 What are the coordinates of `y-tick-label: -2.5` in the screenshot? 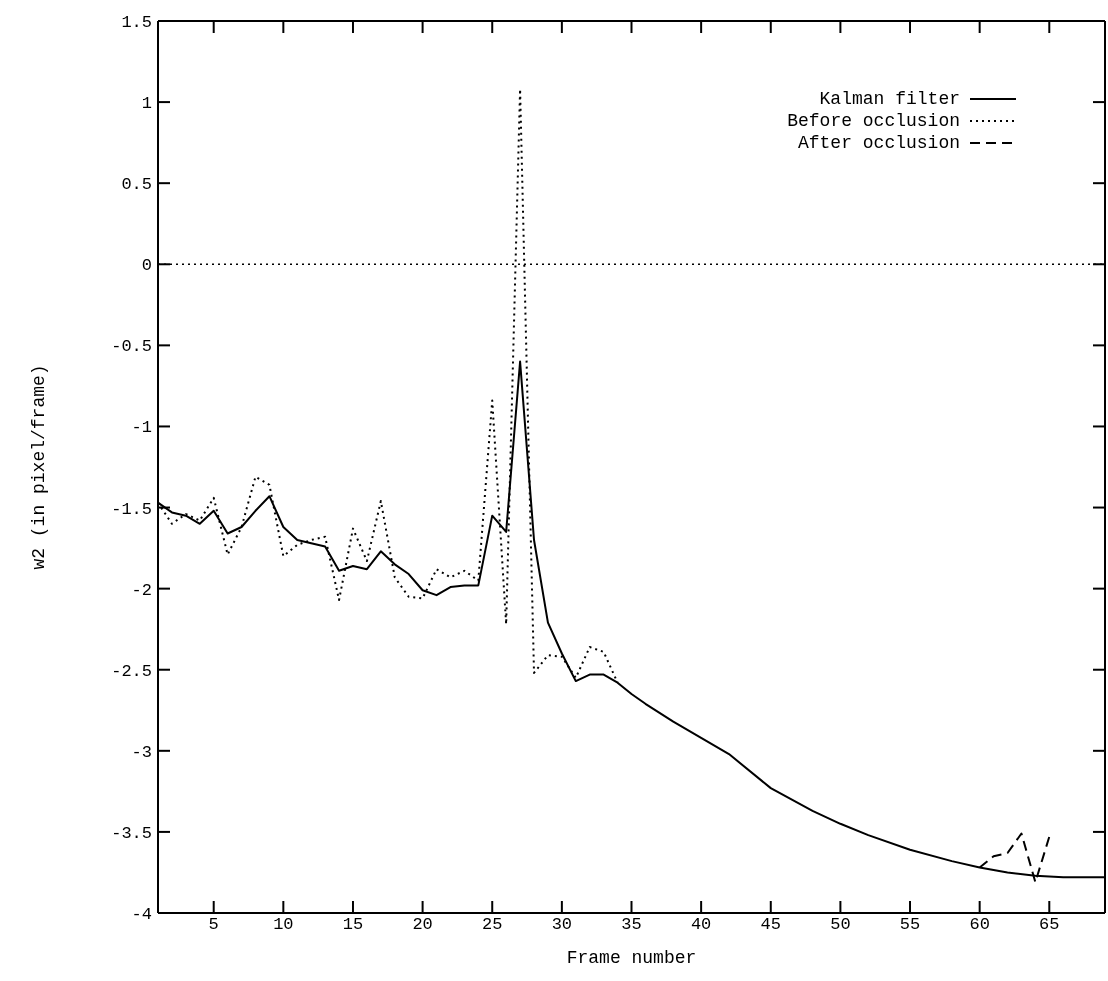 It's located at (131, 671).